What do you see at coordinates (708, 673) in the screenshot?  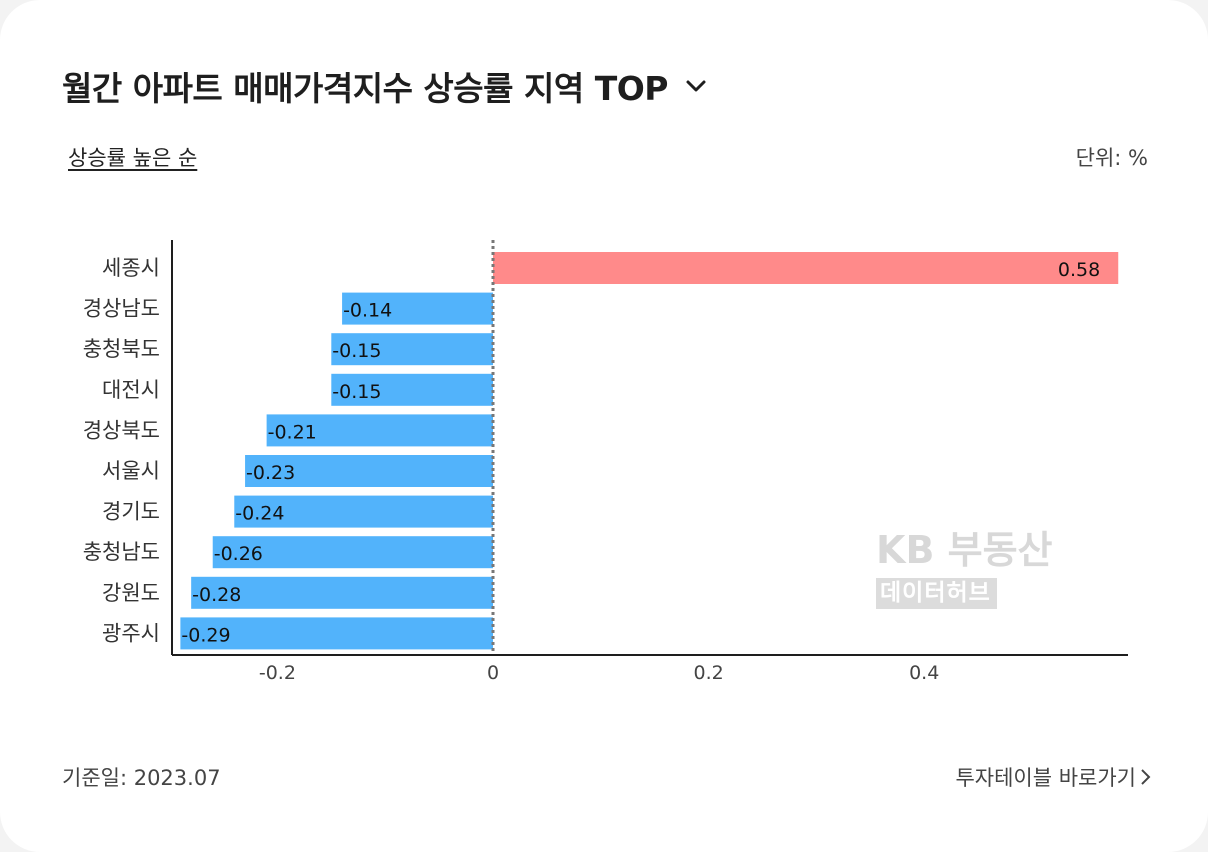 I see `x-tick-label: 0.2` at bounding box center [708, 673].